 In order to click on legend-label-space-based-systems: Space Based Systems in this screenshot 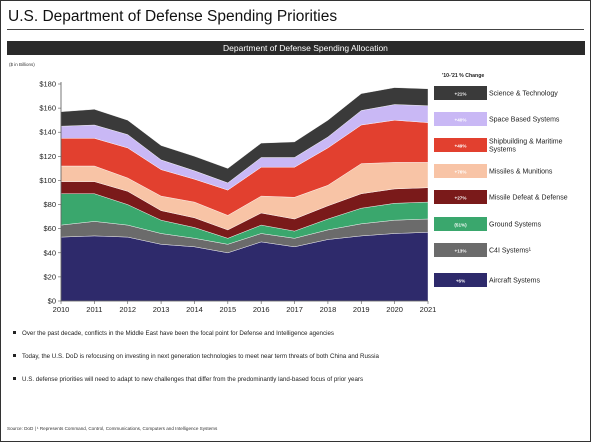, I will do `click(524, 120)`.